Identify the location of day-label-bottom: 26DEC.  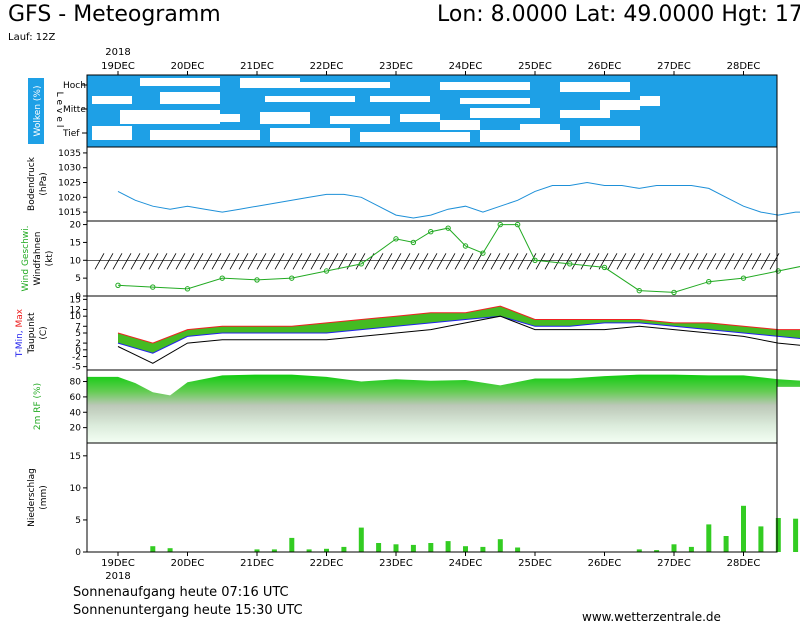
(605, 563).